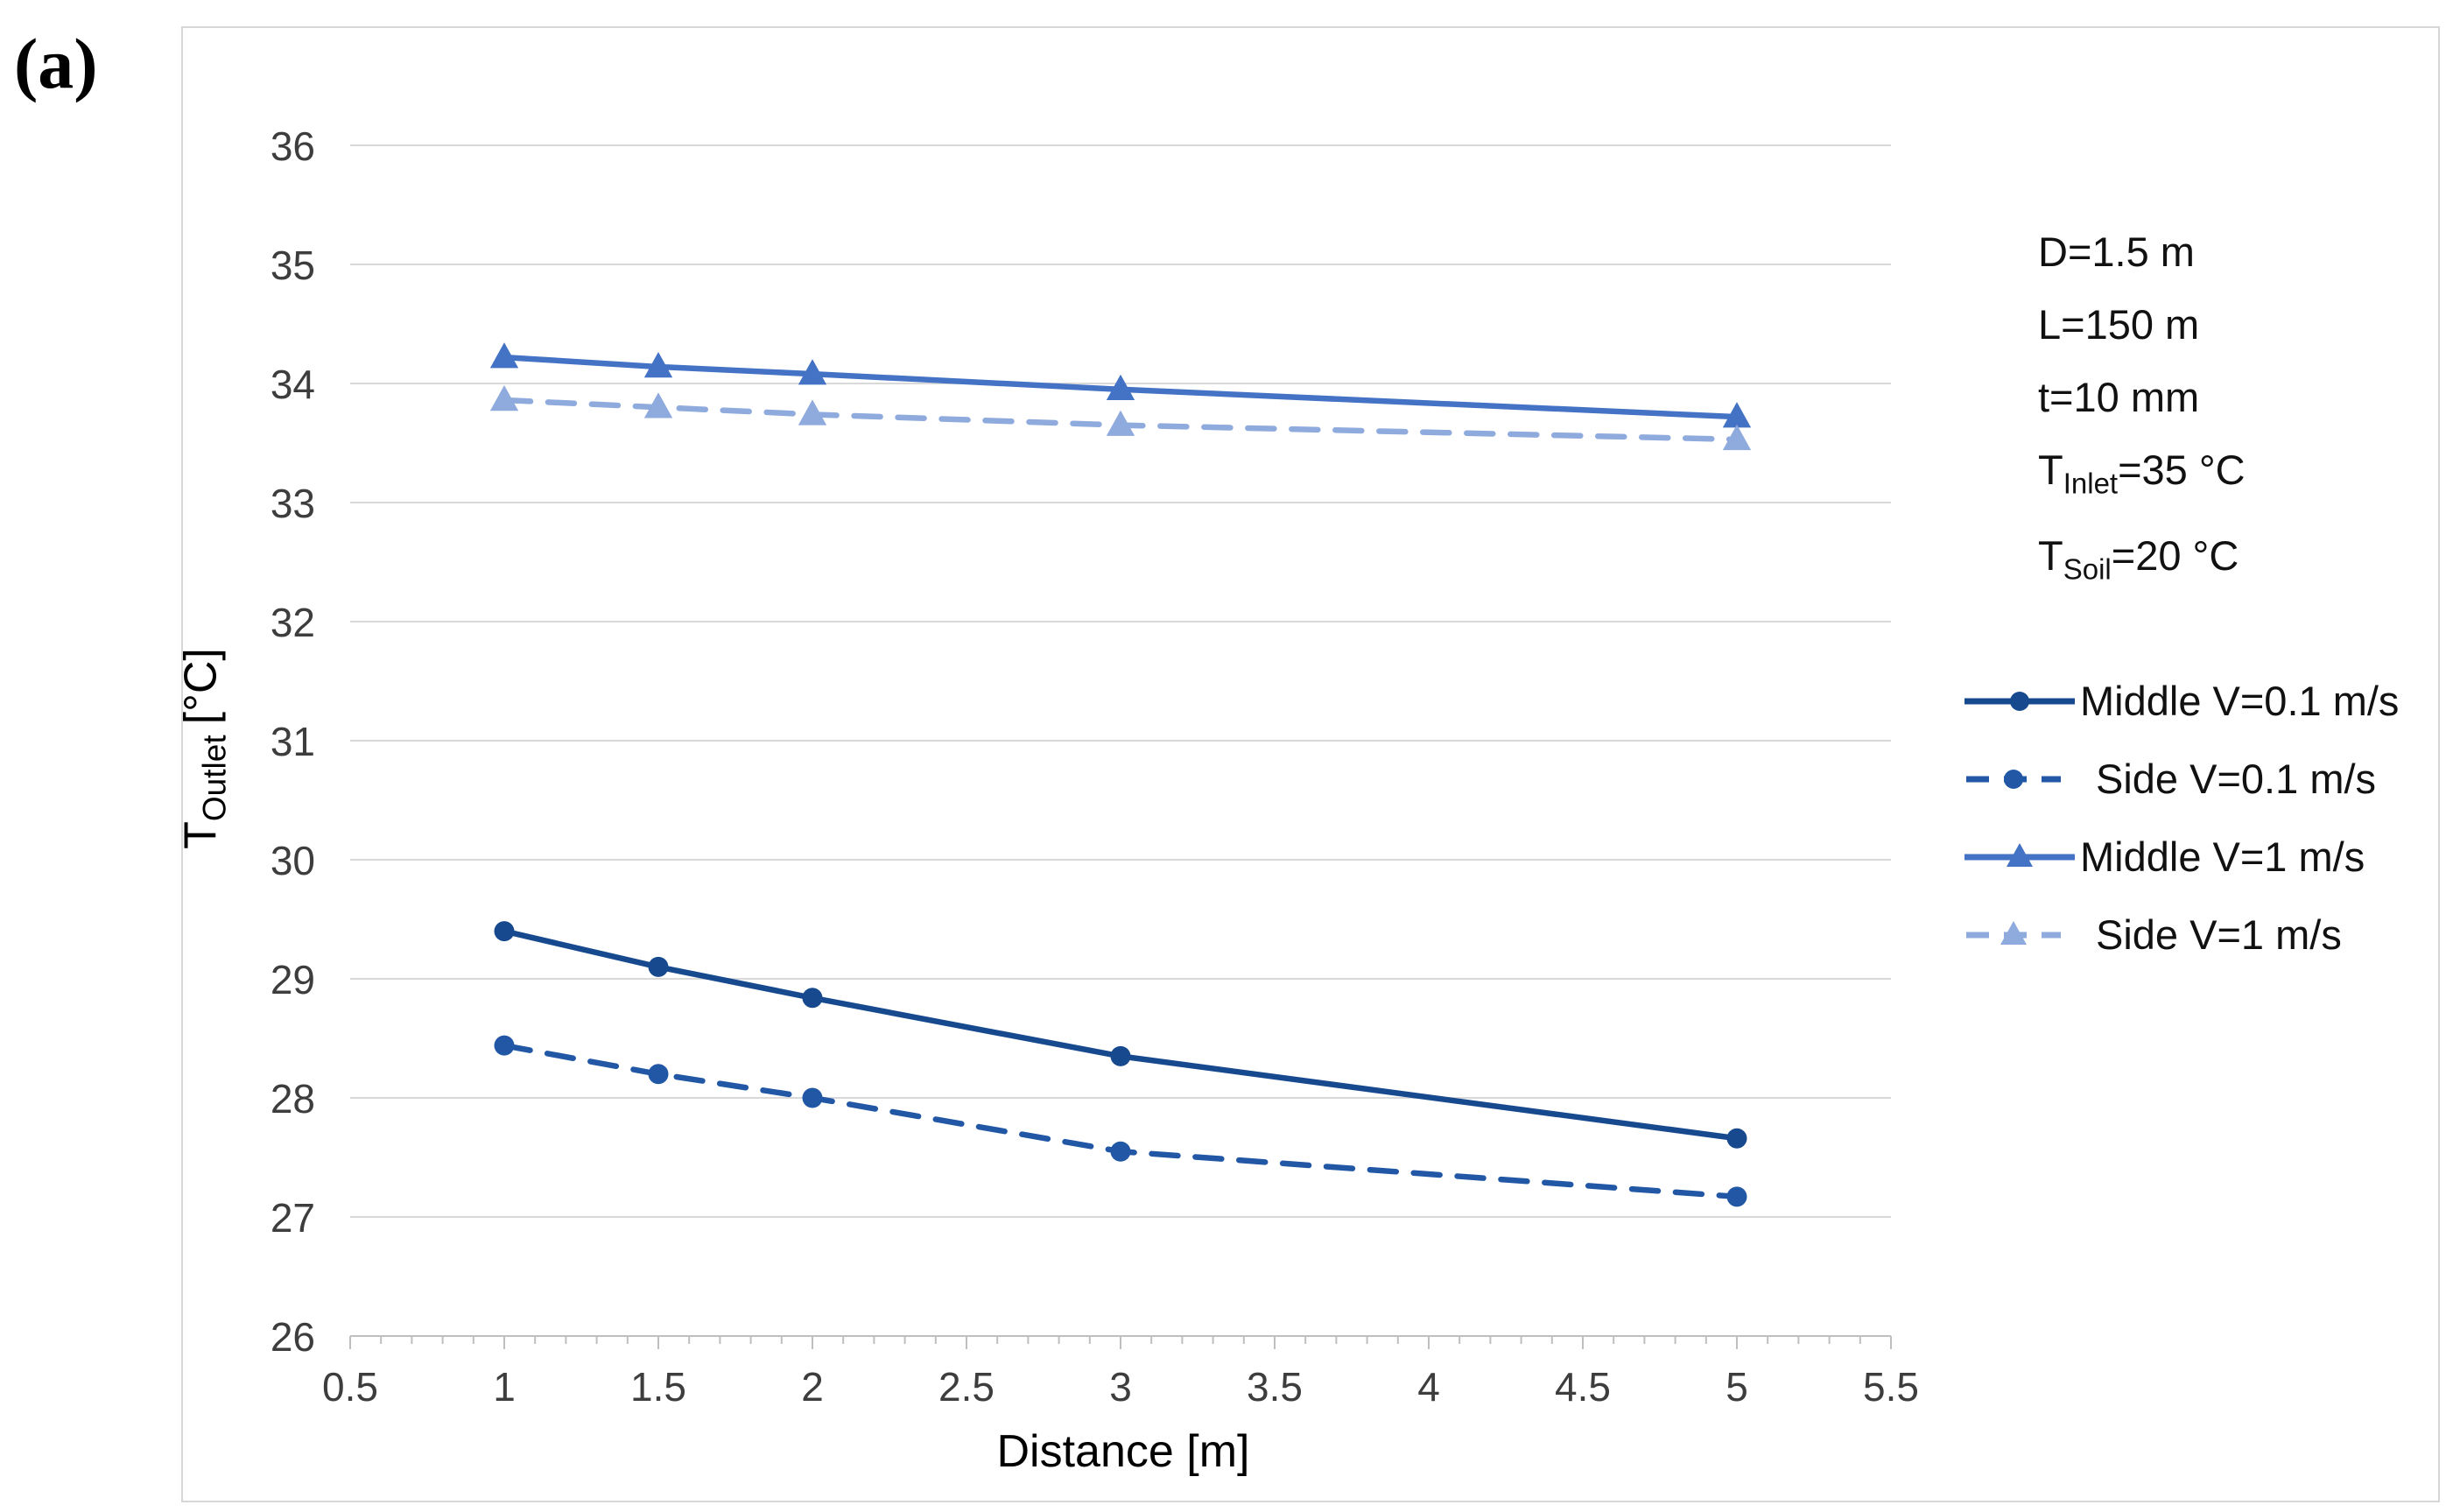 This screenshot has height=1512, width=2460. I want to click on panel-label: (a), so click(56, 63).